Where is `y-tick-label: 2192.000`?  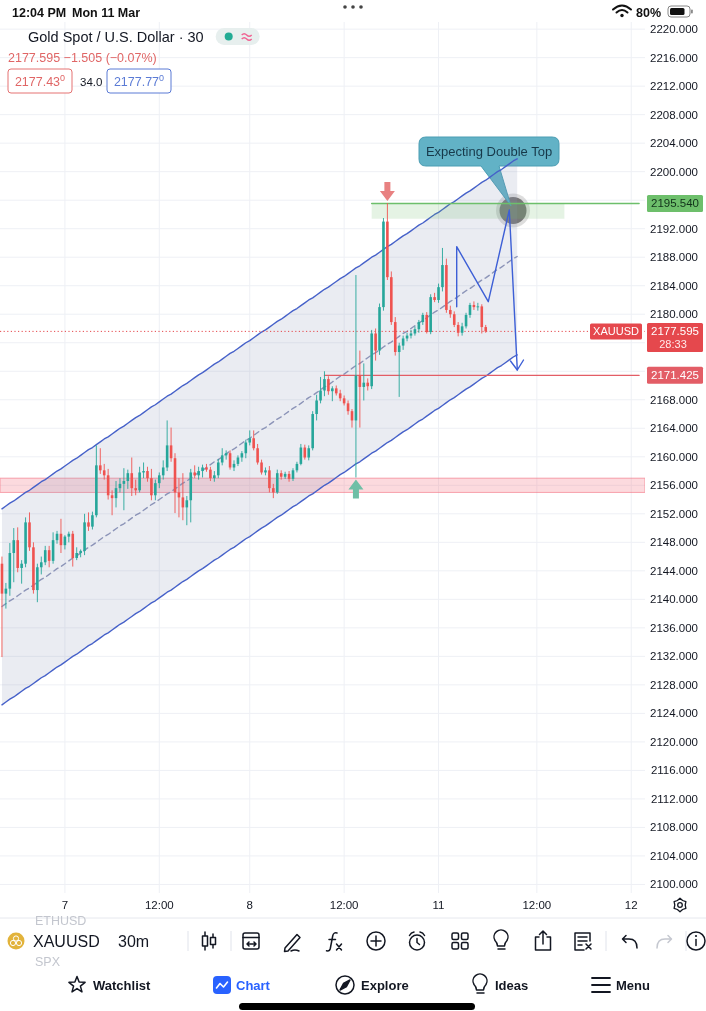
y-tick-label: 2192.000 is located at coordinates (674, 228).